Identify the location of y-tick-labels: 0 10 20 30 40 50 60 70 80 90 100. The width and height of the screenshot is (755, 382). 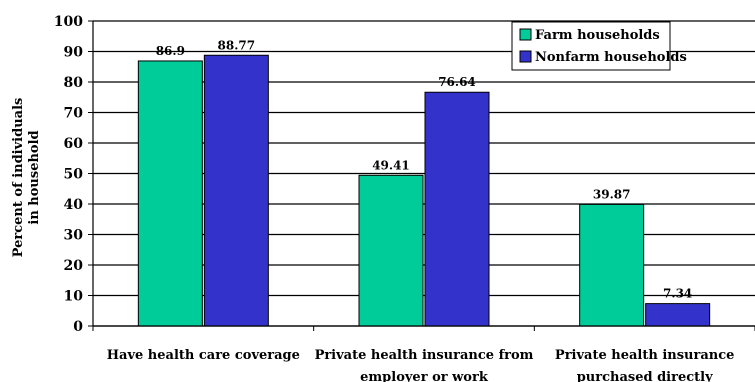
(68, 174).